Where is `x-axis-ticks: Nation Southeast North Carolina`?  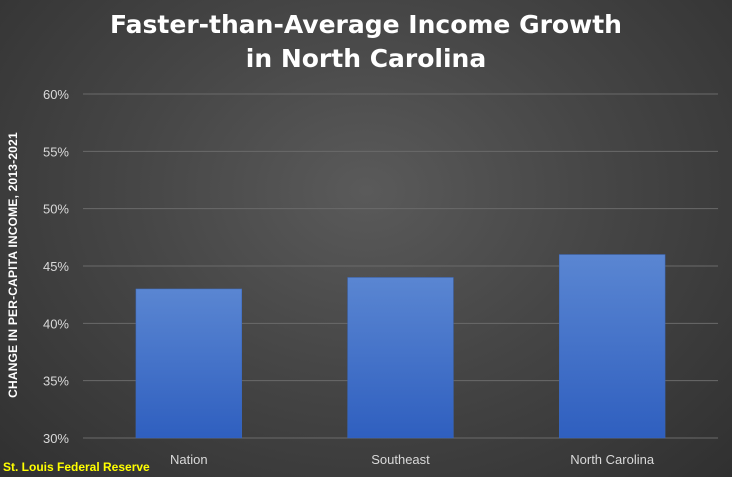 x-axis-ticks: Nation Southeast North Carolina is located at coordinates (412, 459).